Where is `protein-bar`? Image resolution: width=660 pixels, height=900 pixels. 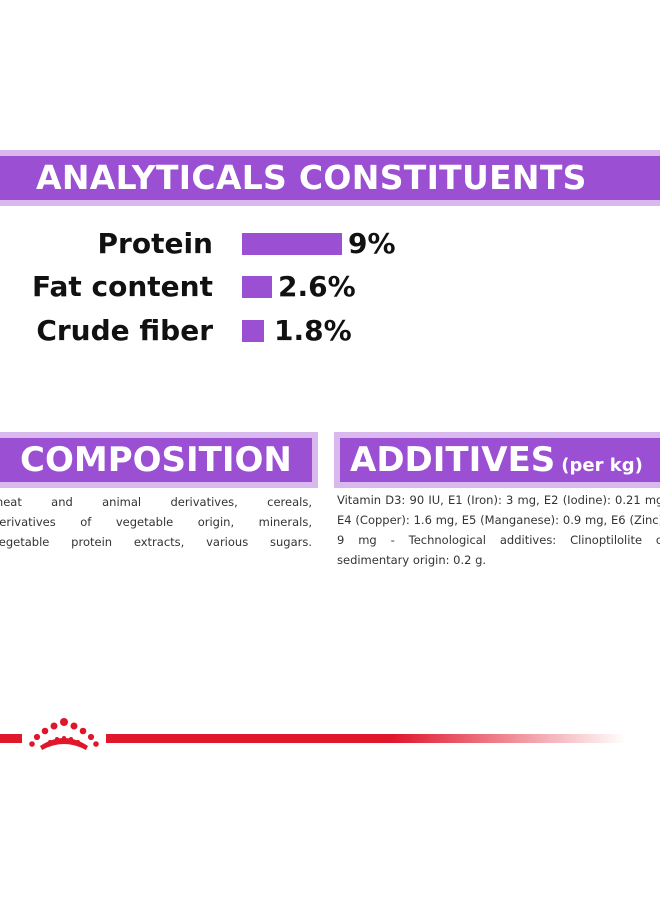 protein-bar is located at coordinates (292, 244).